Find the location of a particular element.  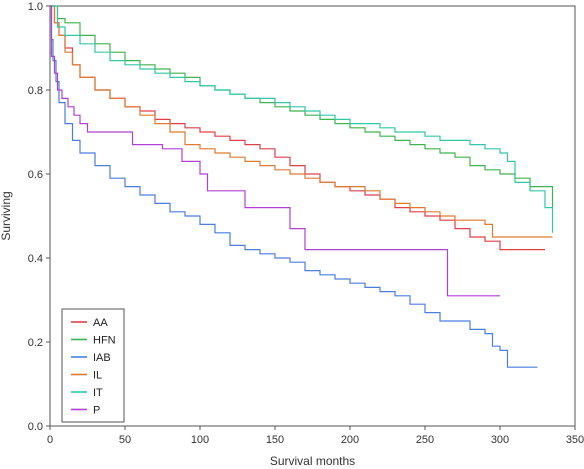

y-tick-label: 1.0 is located at coordinates (35, 7).